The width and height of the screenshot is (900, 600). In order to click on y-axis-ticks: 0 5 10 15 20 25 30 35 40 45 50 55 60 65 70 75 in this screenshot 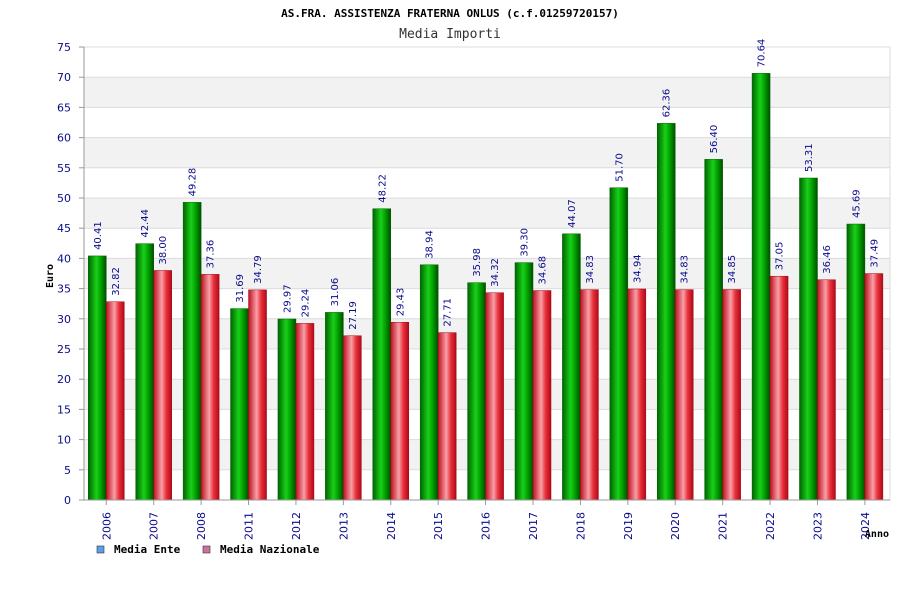, I will do `click(70, 274)`.